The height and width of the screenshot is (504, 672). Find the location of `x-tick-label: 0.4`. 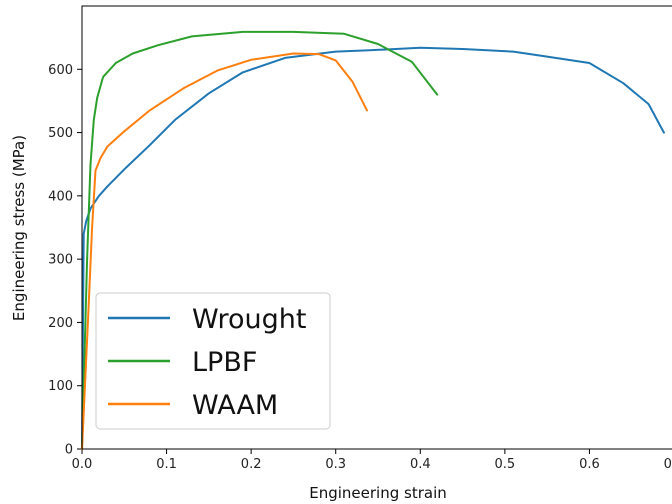

x-tick-label: 0.4 is located at coordinates (420, 464).